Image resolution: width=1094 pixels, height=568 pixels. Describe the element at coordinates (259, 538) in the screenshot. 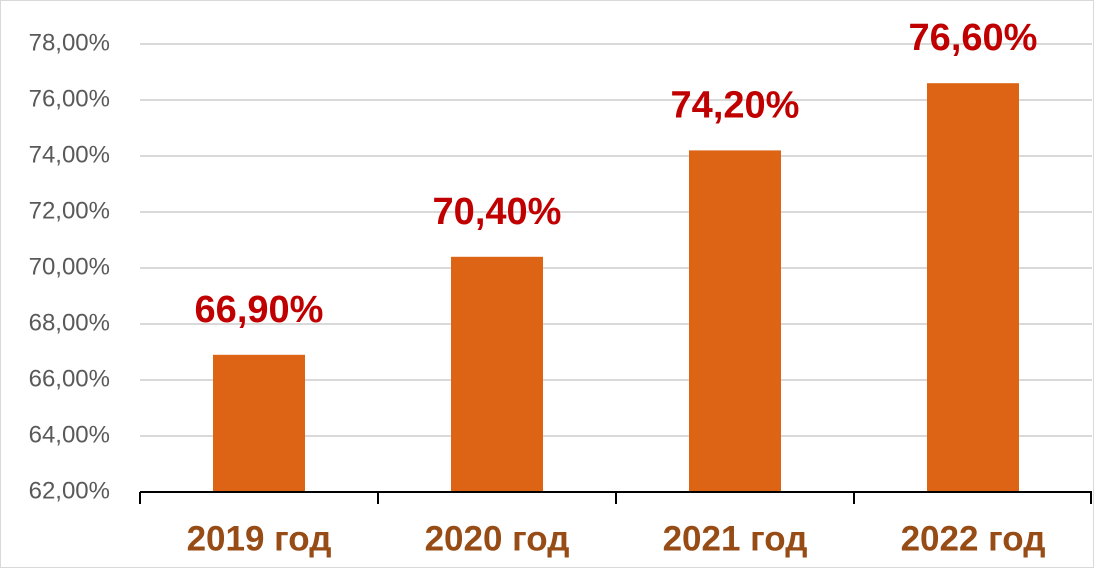

I see `x-tick-label: 2019 год` at that location.